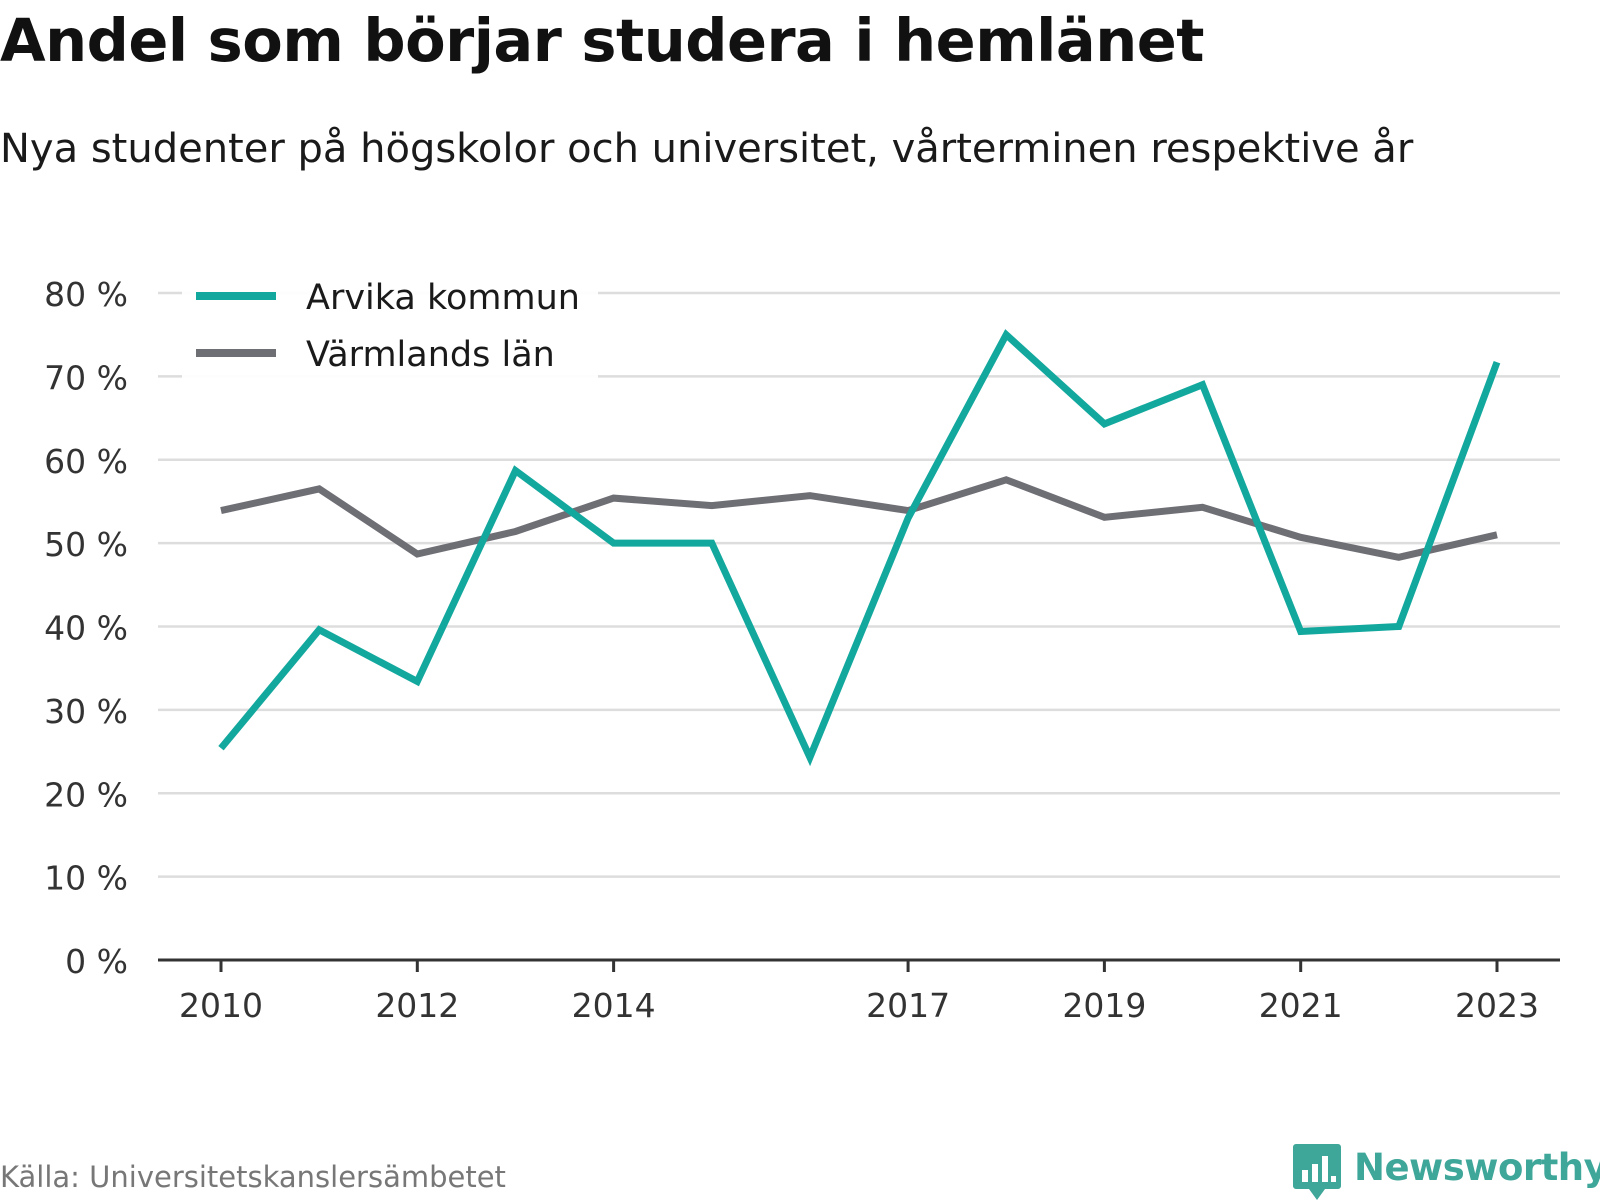 The width and height of the screenshot is (1600, 1202). What do you see at coordinates (859, 991) in the screenshot?
I see `x-axis: 2010 2012 2014 2017 2019 2021 2023` at bounding box center [859, 991].